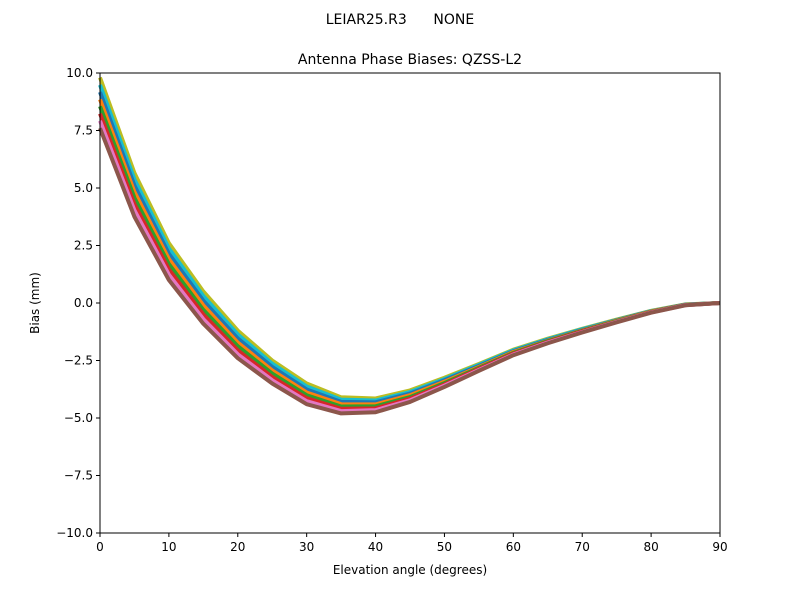 This screenshot has width=800, height=600. I want to click on chart-title: Antenna Phase Biases: QZSS-L2, so click(410, 60).